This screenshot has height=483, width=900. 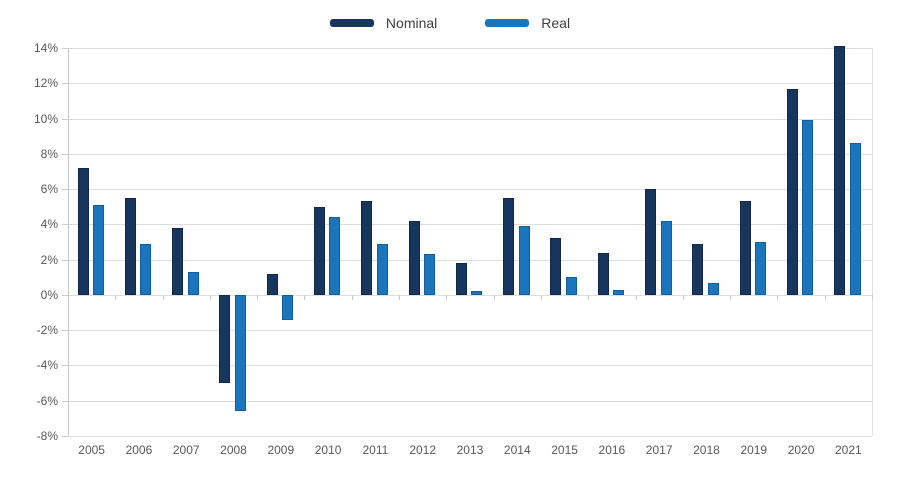 What do you see at coordinates (477, 293) in the screenshot?
I see `bar-real-2013` at bounding box center [477, 293].